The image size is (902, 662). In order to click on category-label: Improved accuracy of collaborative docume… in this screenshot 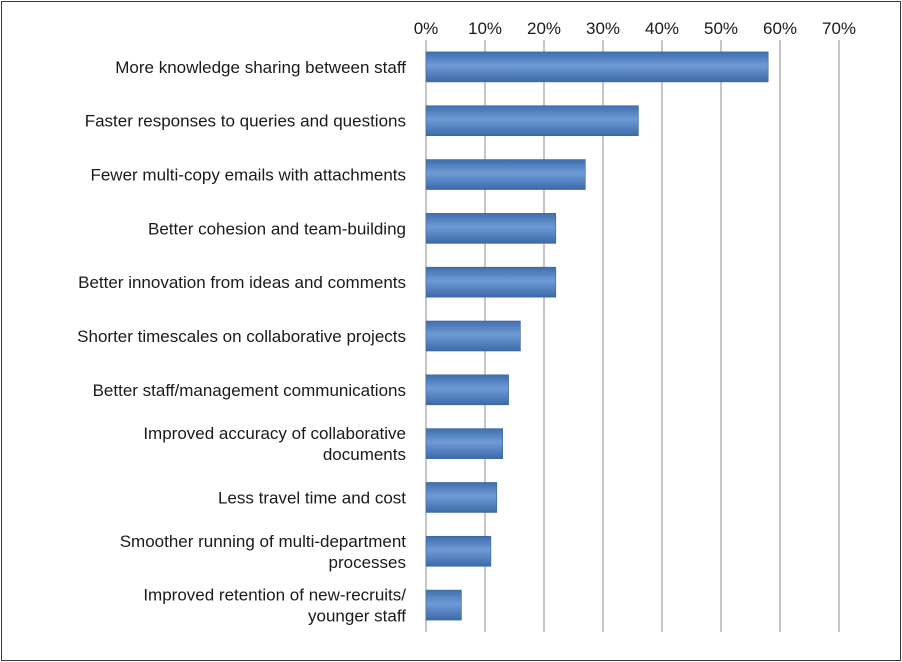, I will do `click(274, 444)`.